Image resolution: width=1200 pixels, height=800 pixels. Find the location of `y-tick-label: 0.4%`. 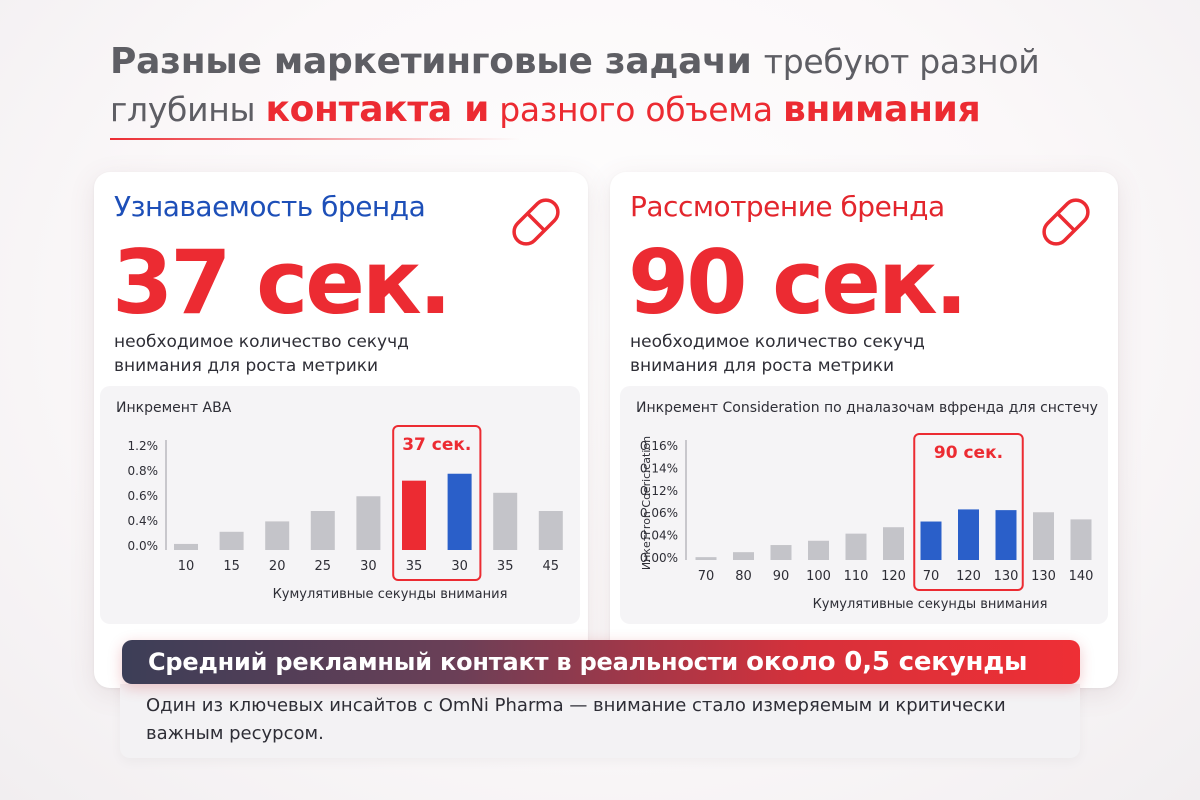

y-tick-label: 0.4% is located at coordinates (143, 521).